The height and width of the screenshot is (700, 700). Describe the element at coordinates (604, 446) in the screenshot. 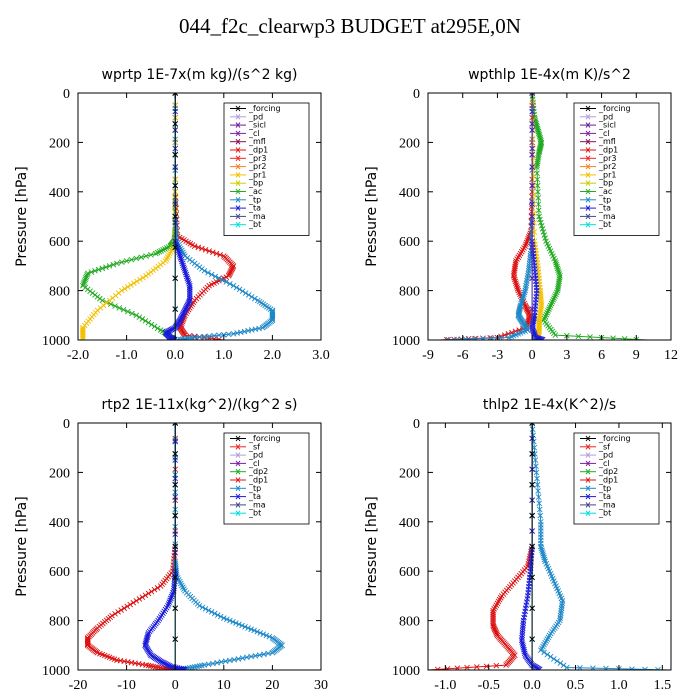

I see `legend-label: _sf` at that location.